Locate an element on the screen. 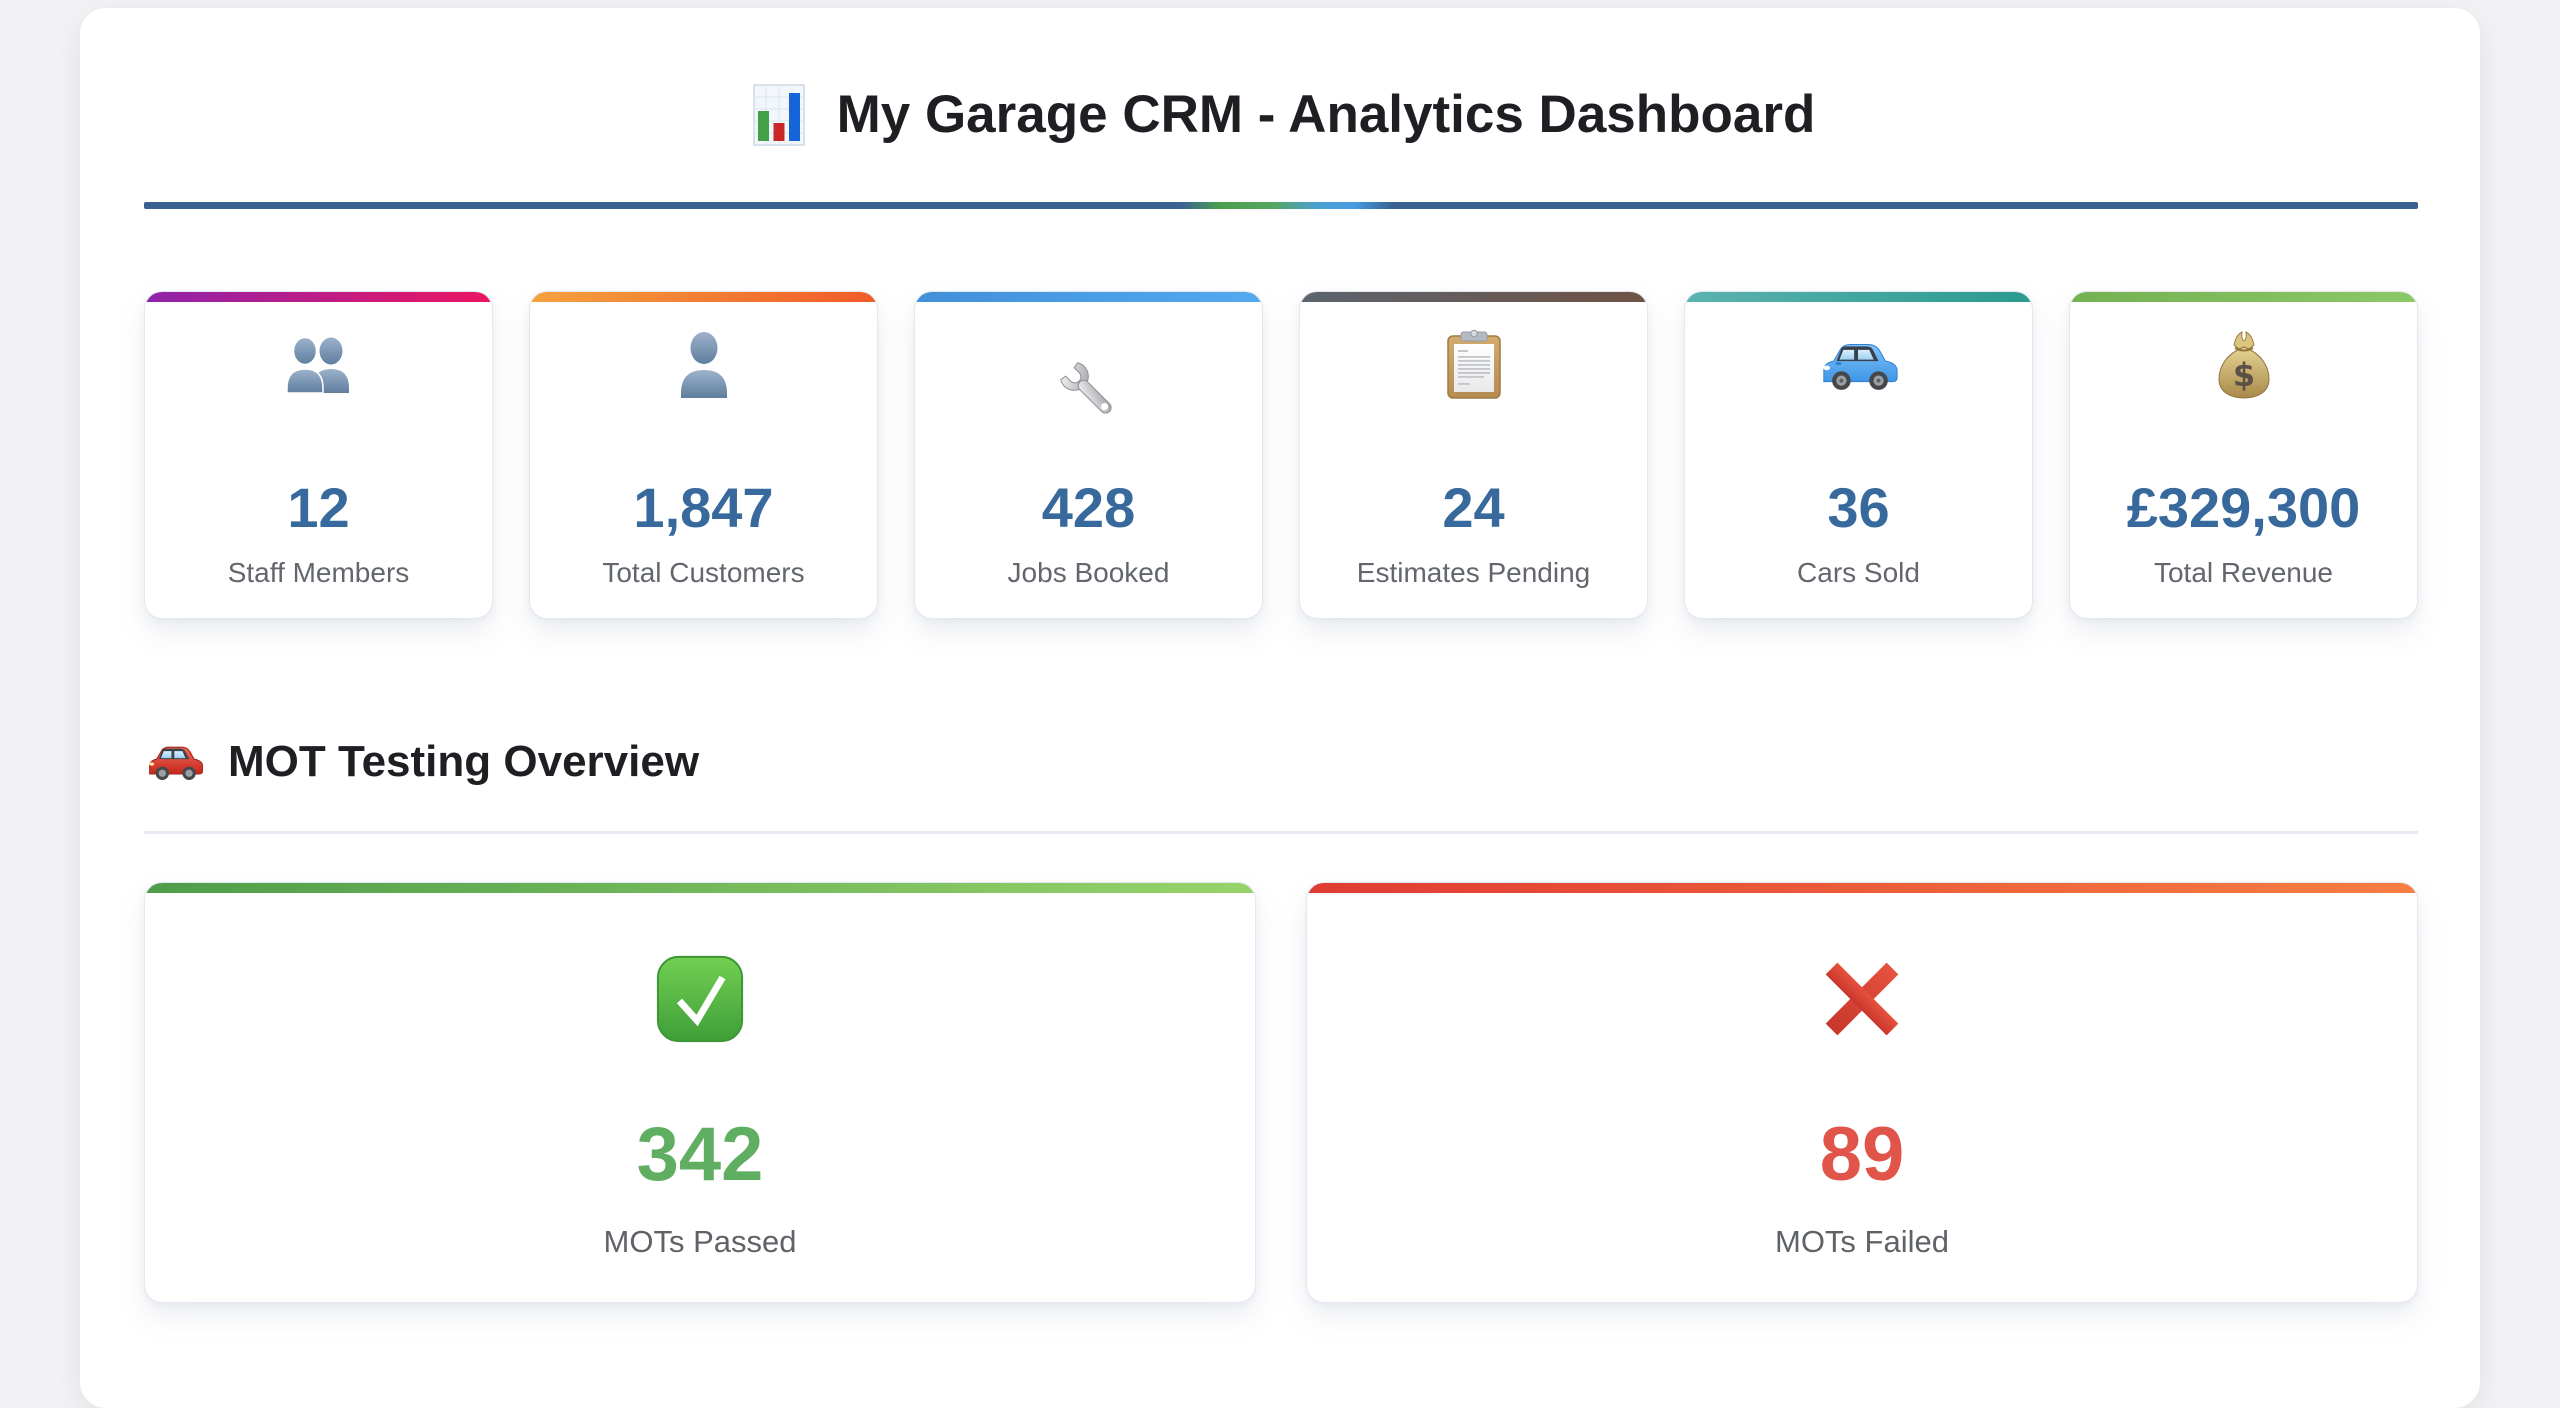  two-people-icon is located at coordinates (319, 365).